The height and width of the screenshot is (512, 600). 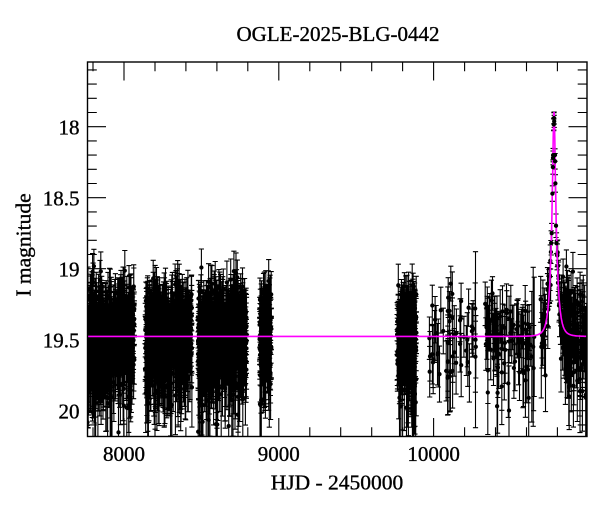 I want to click on svg-text: 9000, so click(x=279, y=454).